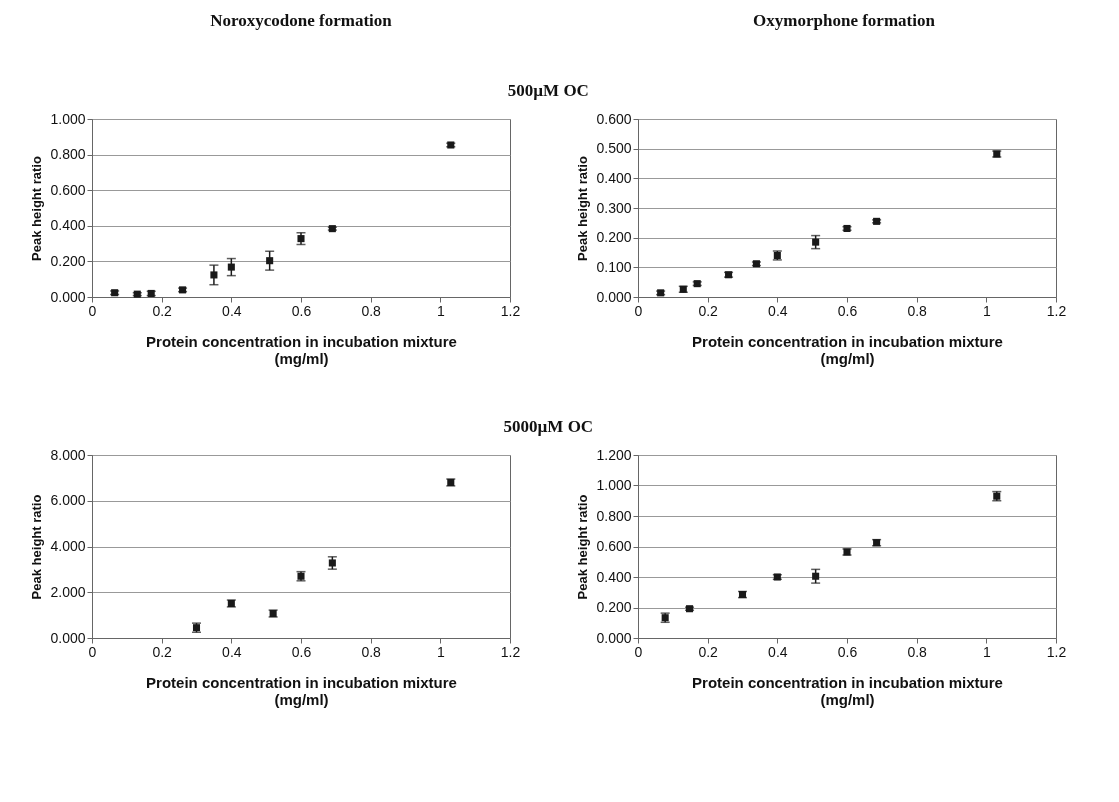 The width and height of the screenshot is (1119, 802). Describe the element at coordinates (548, 426) in the screenshot. I see `text: 5000µM OC` at that location.